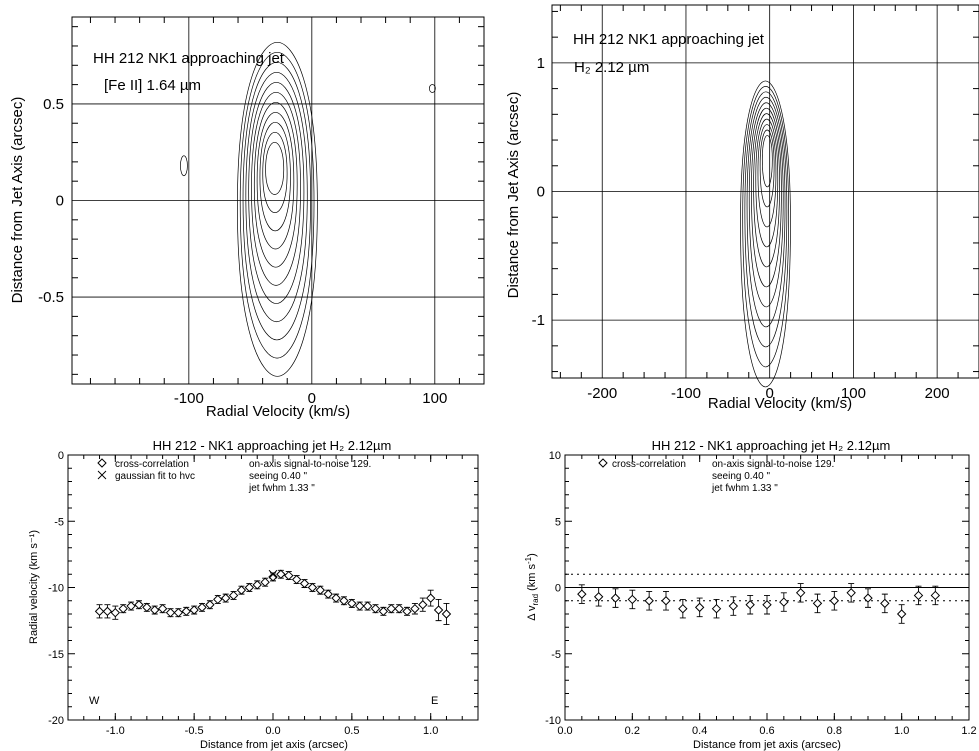 This screenshot has height=751, width=979. I want to click on x-tick-label: 0.0, so click(564, 731).